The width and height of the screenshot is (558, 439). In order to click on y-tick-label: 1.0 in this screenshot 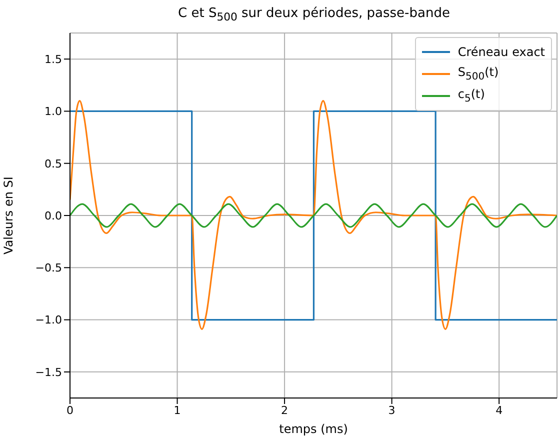, I will do `click(53, 111)`.